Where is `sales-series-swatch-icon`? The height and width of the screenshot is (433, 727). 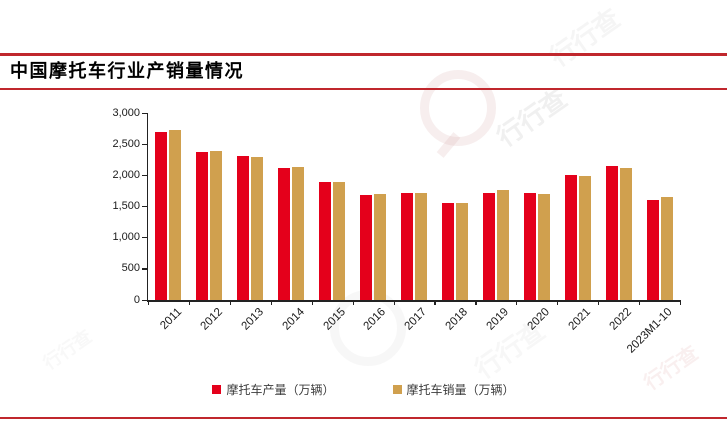
sales-series-swatch-icon is located at coordinates (397, 389).